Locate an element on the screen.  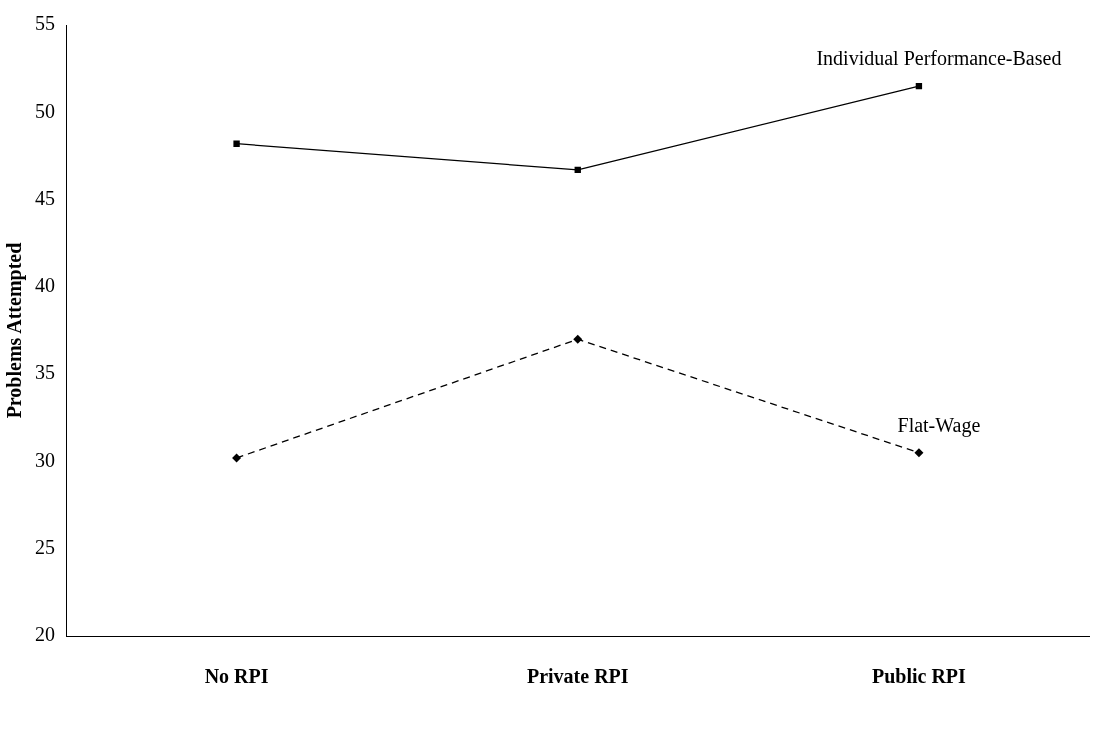
y-tick-label: 45 is located at coordinates (45, 197).